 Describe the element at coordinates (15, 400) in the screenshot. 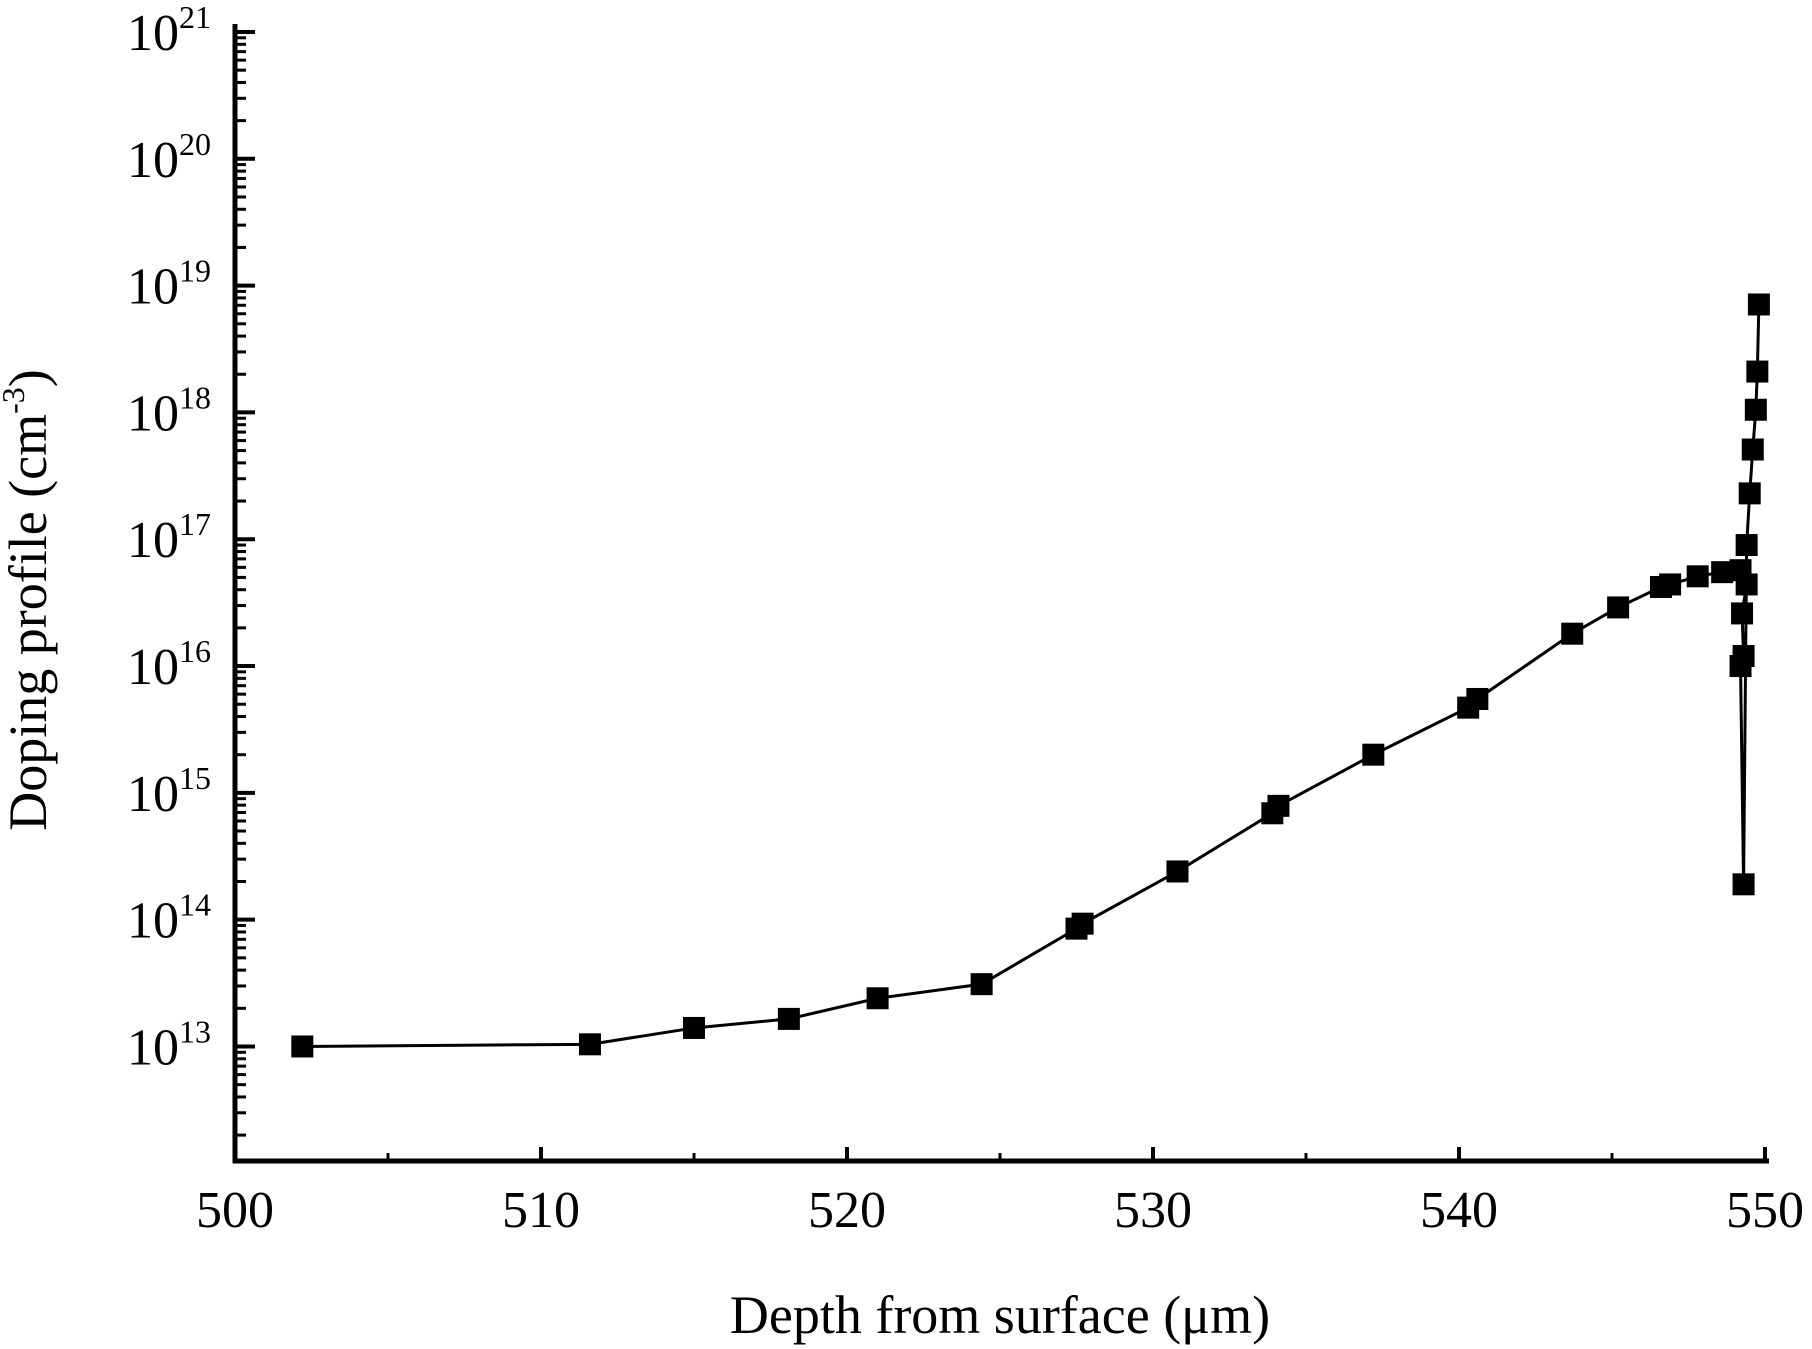

I see `y-axis-label-sup: -3` at that location.